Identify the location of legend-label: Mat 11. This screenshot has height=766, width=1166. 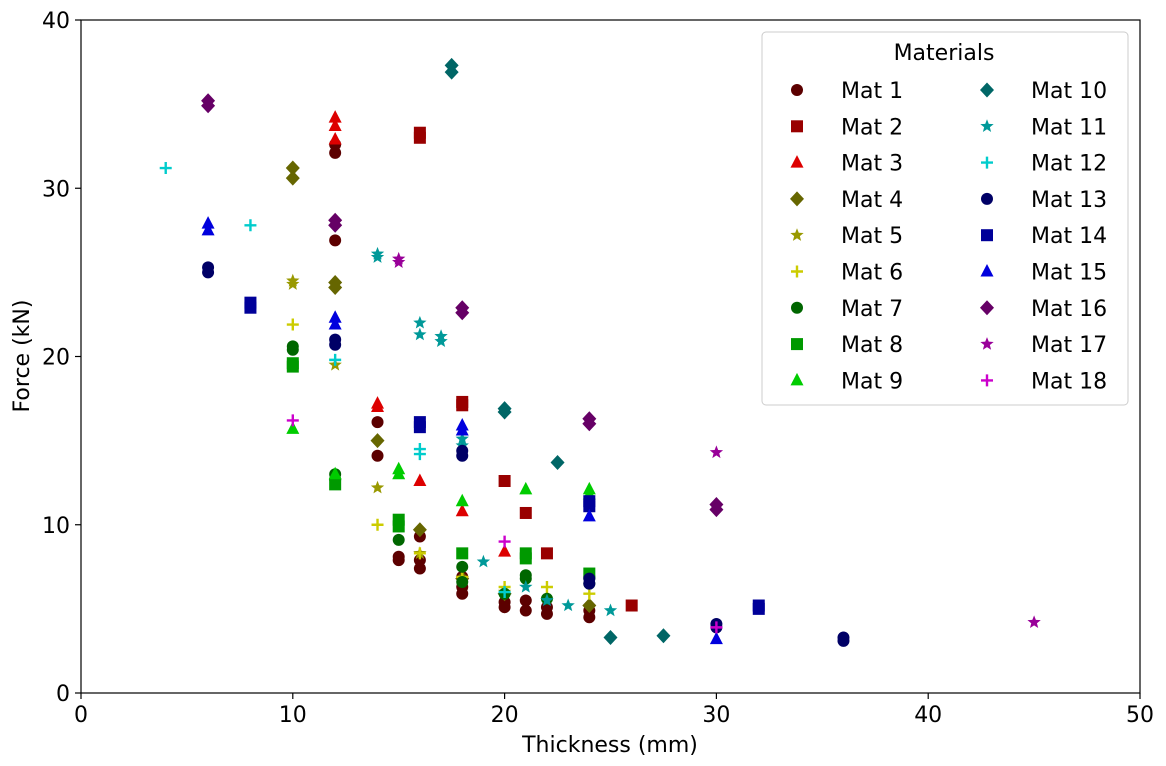
(1069, 127).